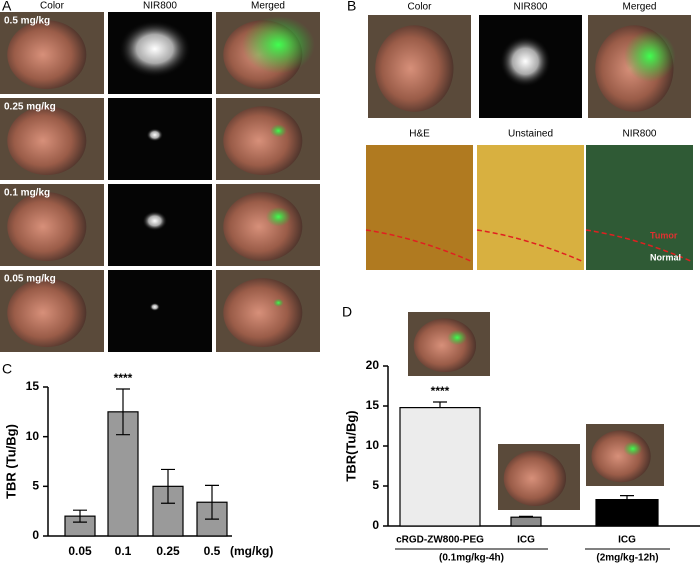  I want to click on x-tick-label: 0.25, so click(168, 551).